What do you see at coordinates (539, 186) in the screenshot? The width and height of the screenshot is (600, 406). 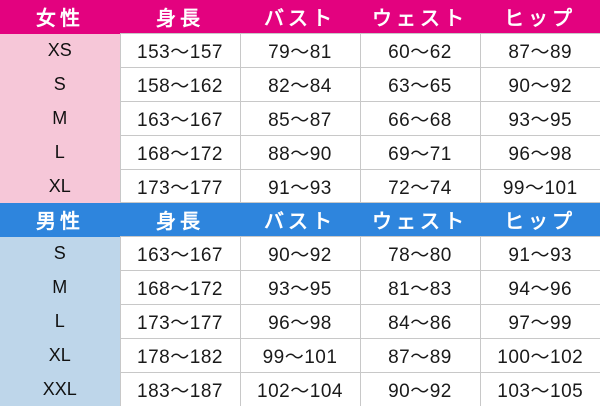 I see `hip-cell: 99〜101` at bounding box center [539, 186].